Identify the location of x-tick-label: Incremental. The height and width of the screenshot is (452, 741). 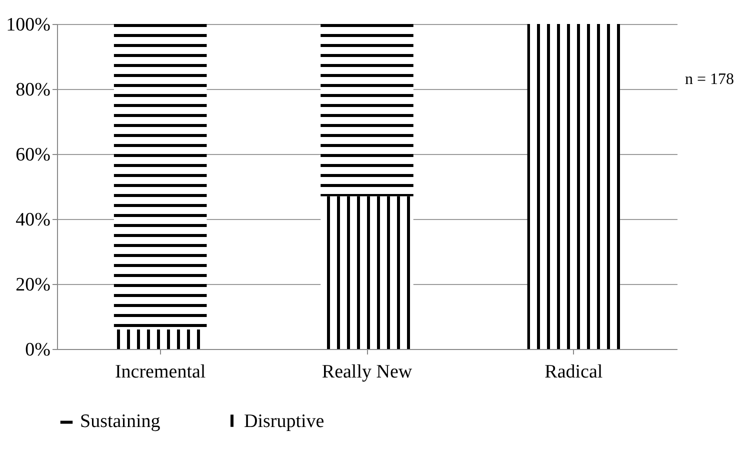
(160, 372).